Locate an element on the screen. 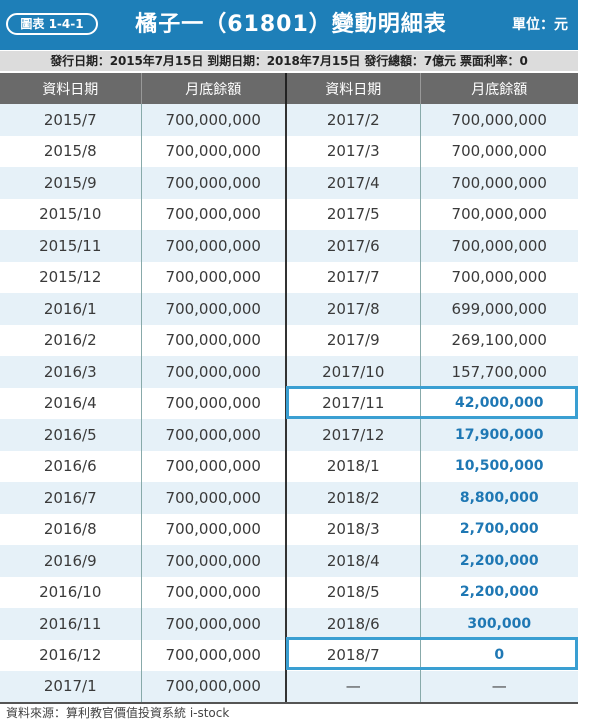 This screenshot has height=726, width=592. column-header-date-2: 資料日期 is located at coordinates (353, 88).